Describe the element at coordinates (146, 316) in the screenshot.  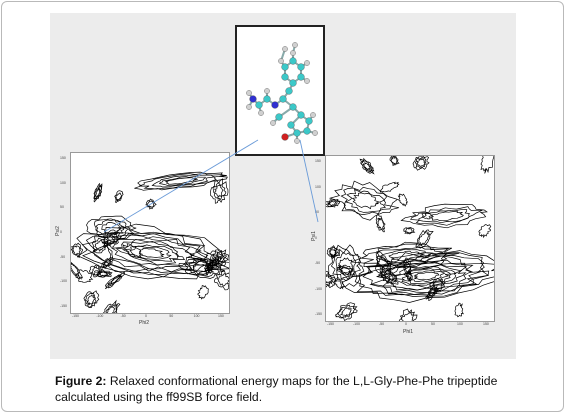
I see `x-tick-label: 0` at that location.